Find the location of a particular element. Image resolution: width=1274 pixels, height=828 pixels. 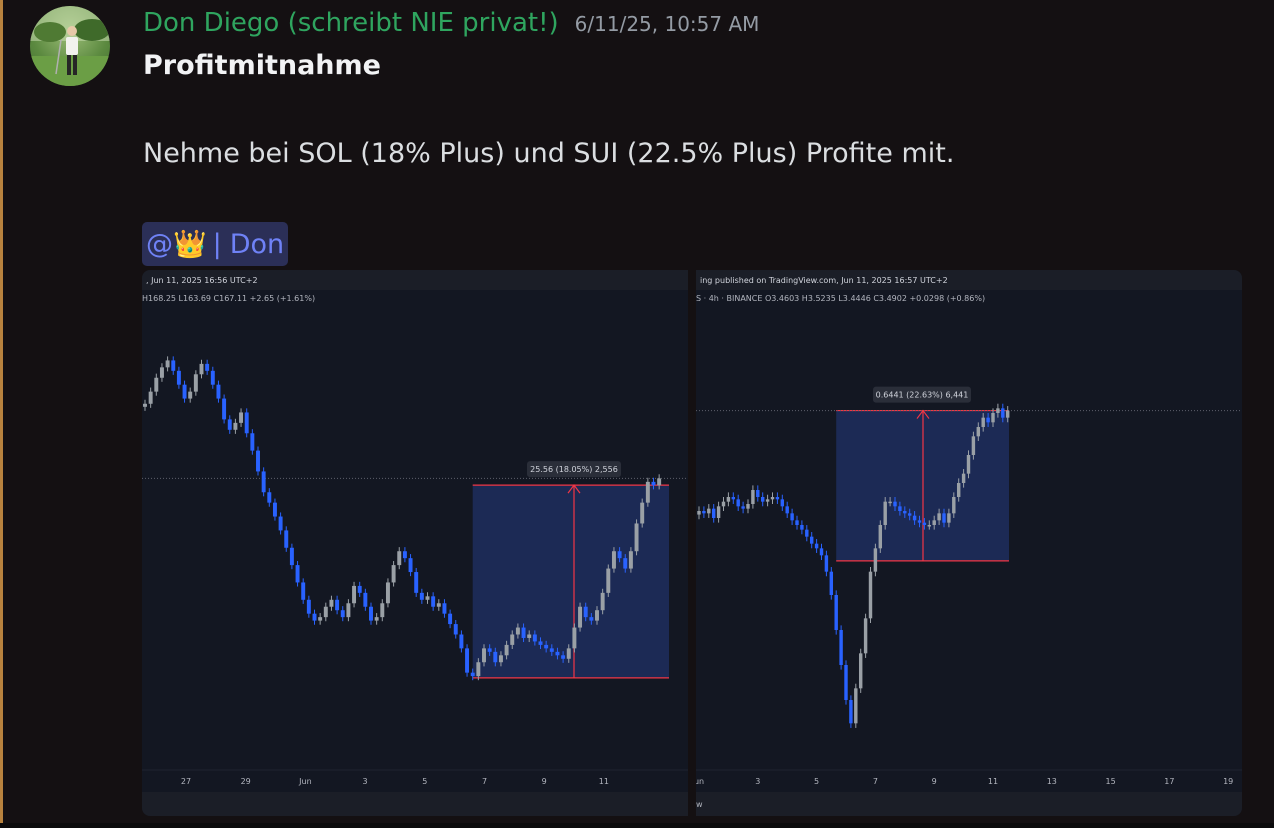

role-mention: @ 👑 | Don is located at coordinates (215, 244).